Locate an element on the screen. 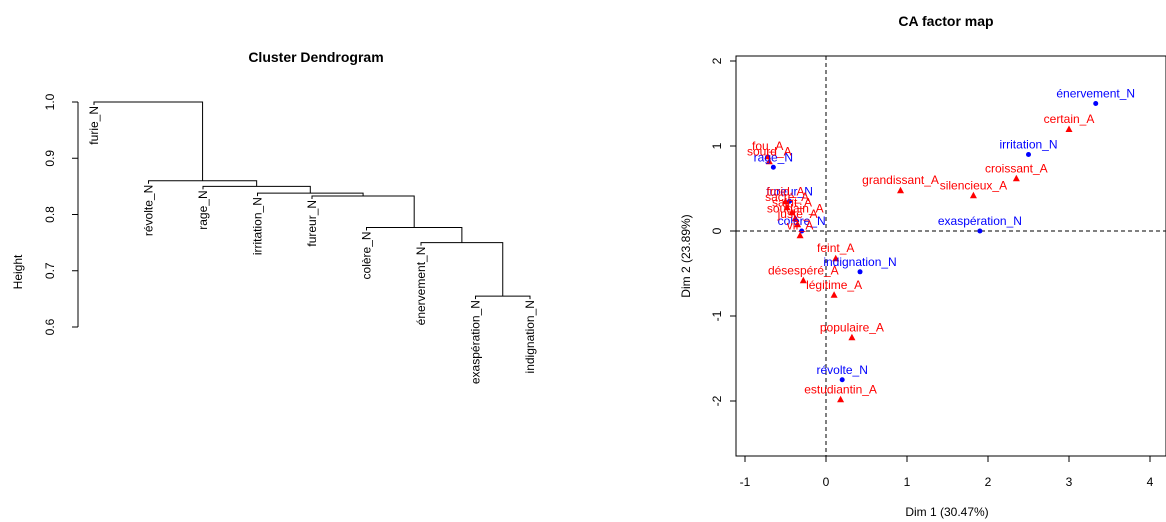 This screenshot has height=522, width=1166. ca-y-ticks: -2 -1 0 1 2 is located at coordinates (723, 231).